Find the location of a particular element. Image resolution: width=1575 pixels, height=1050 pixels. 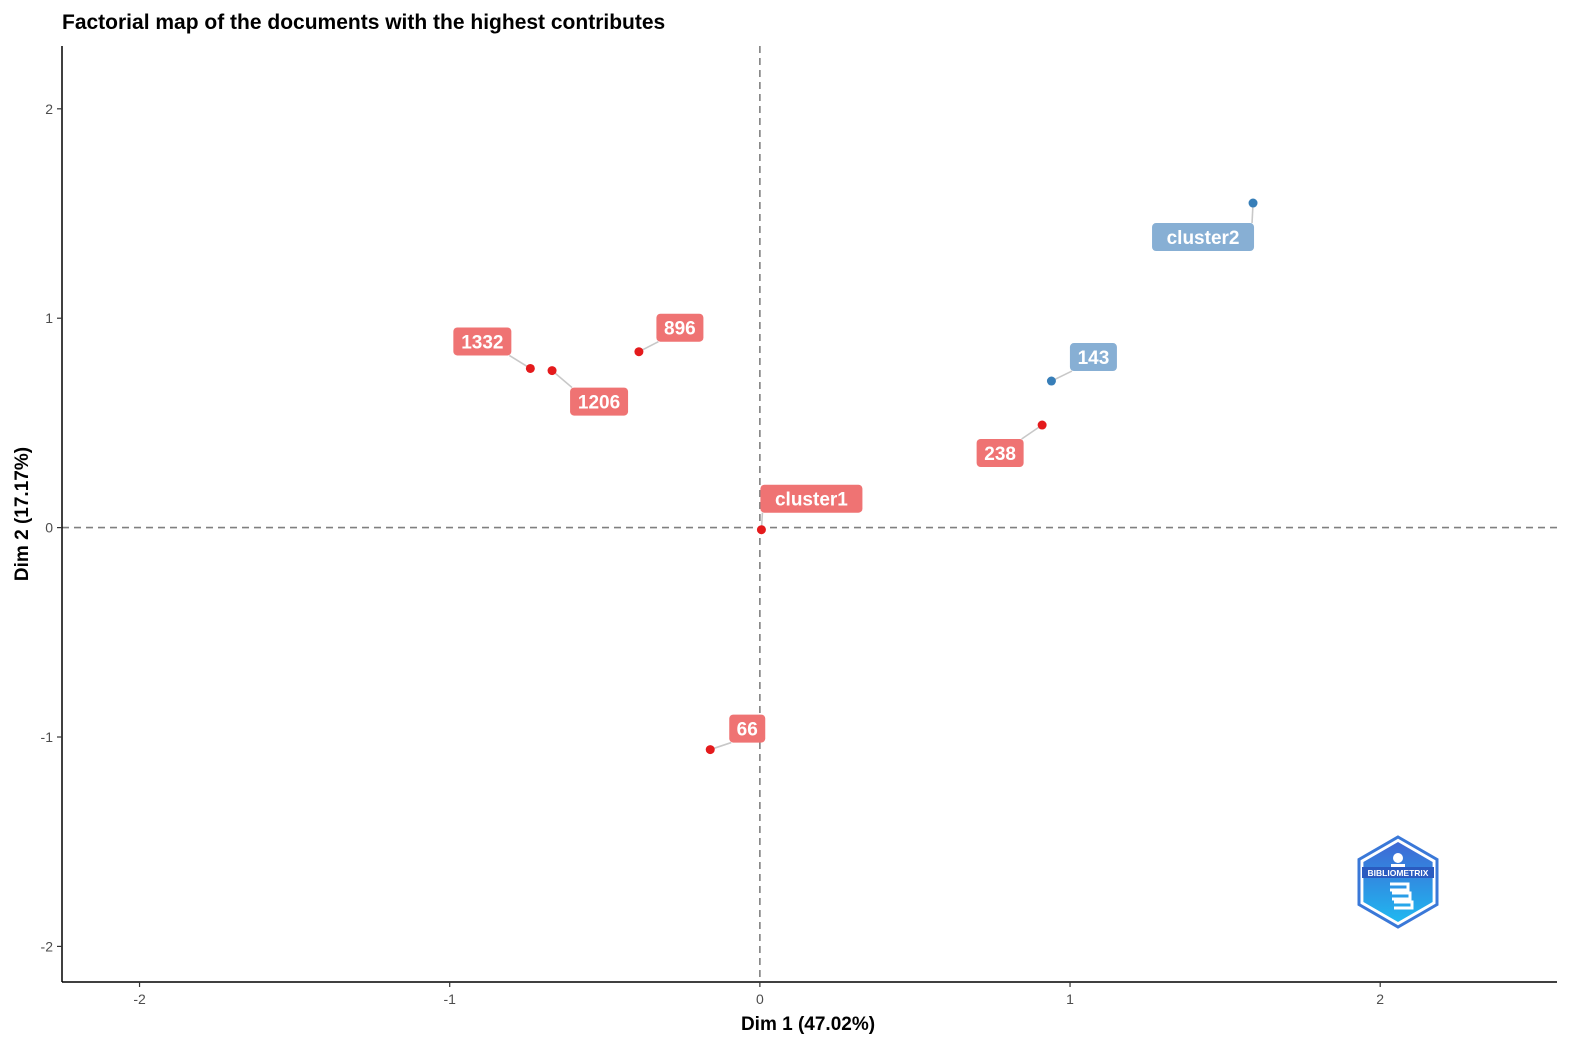

y-tick-label: 0 is located at coordinates (49, 528).